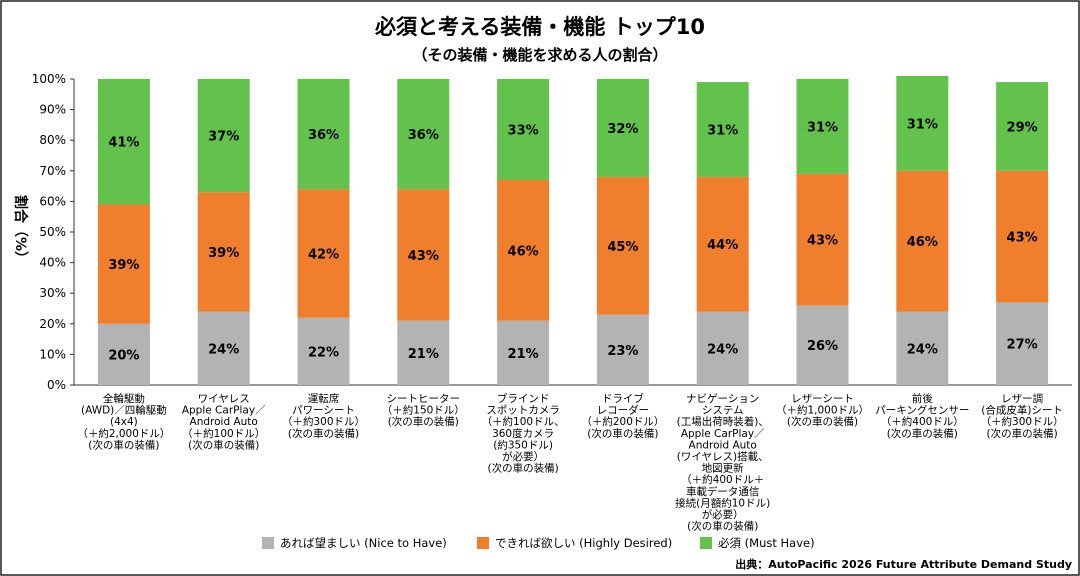 The height and width of the screenshot is (576, 1080). I want to click on x-tick-label: システム, so click(723, 411).